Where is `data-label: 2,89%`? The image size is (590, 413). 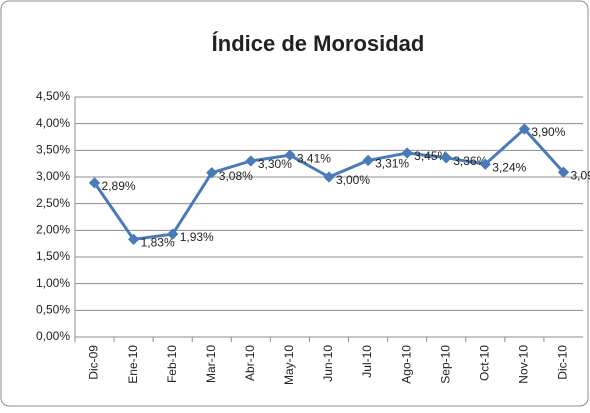
data-label: 2,89% is located at coordinates (119, 186).